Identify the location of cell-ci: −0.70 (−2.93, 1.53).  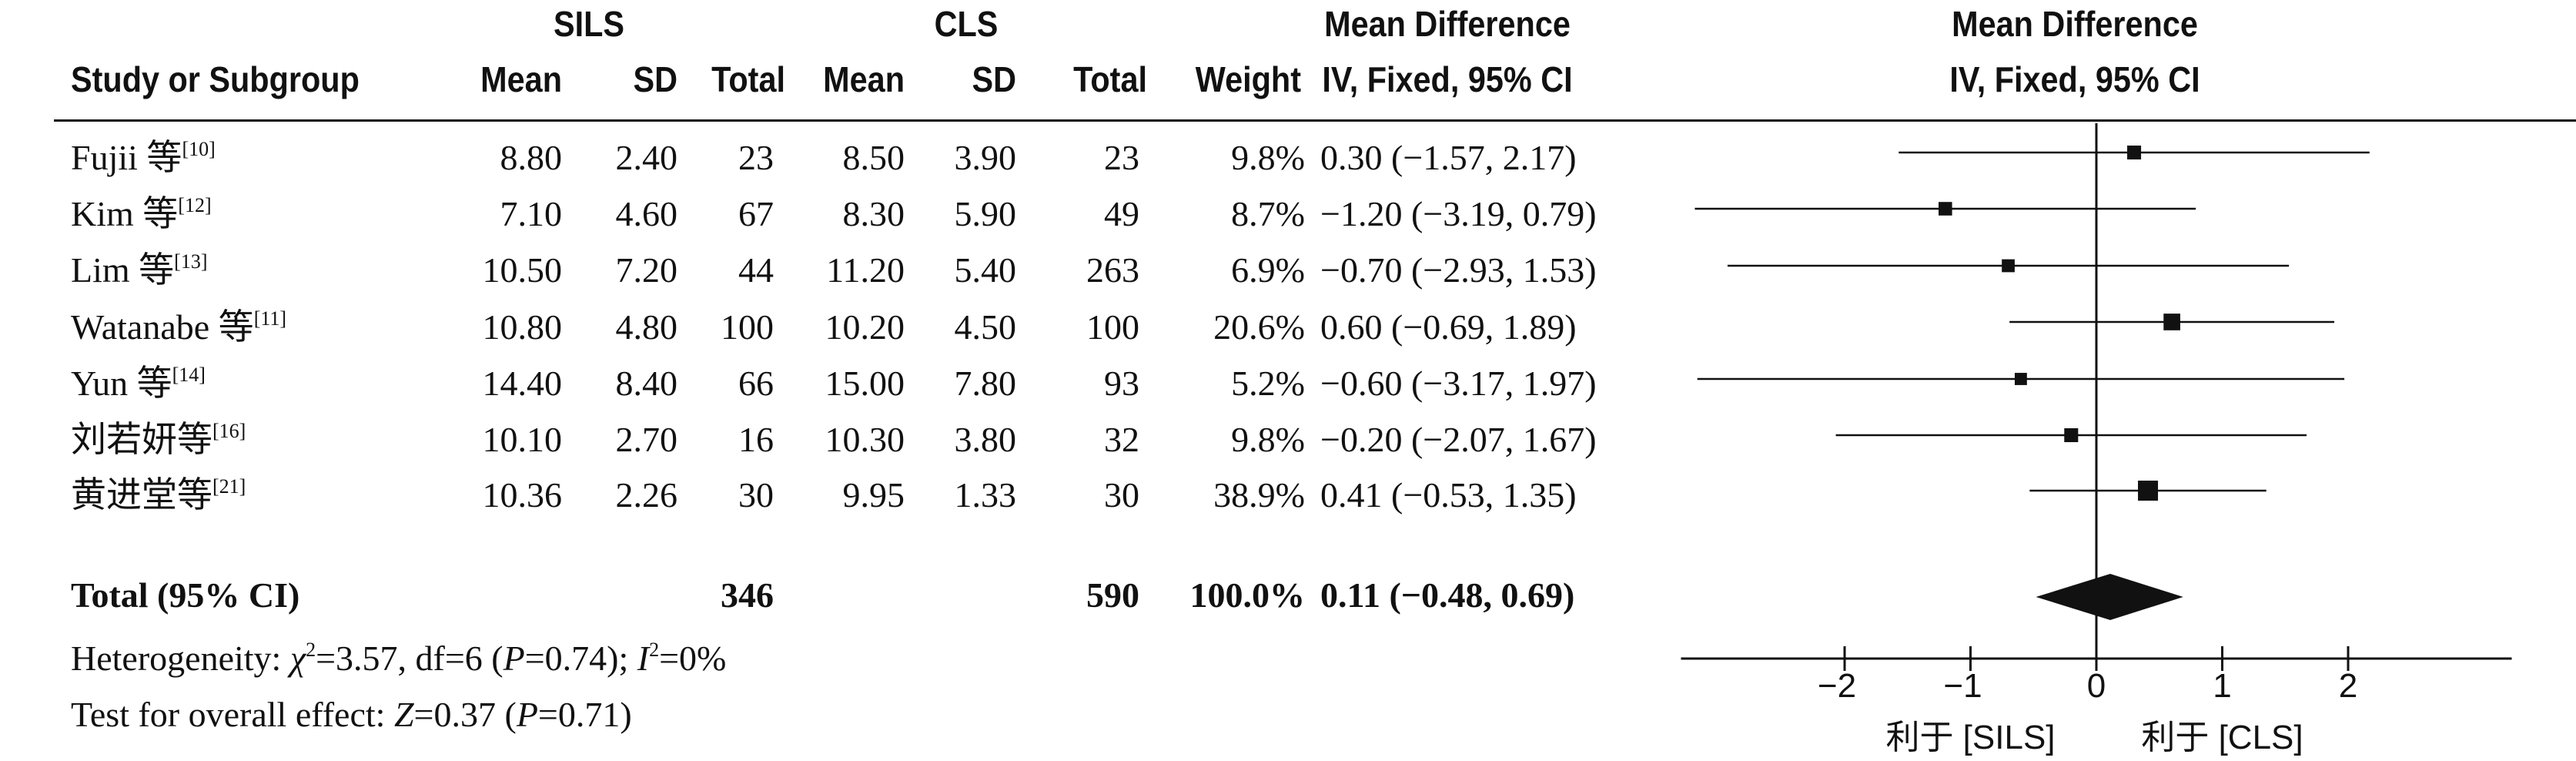
(1459, 270).